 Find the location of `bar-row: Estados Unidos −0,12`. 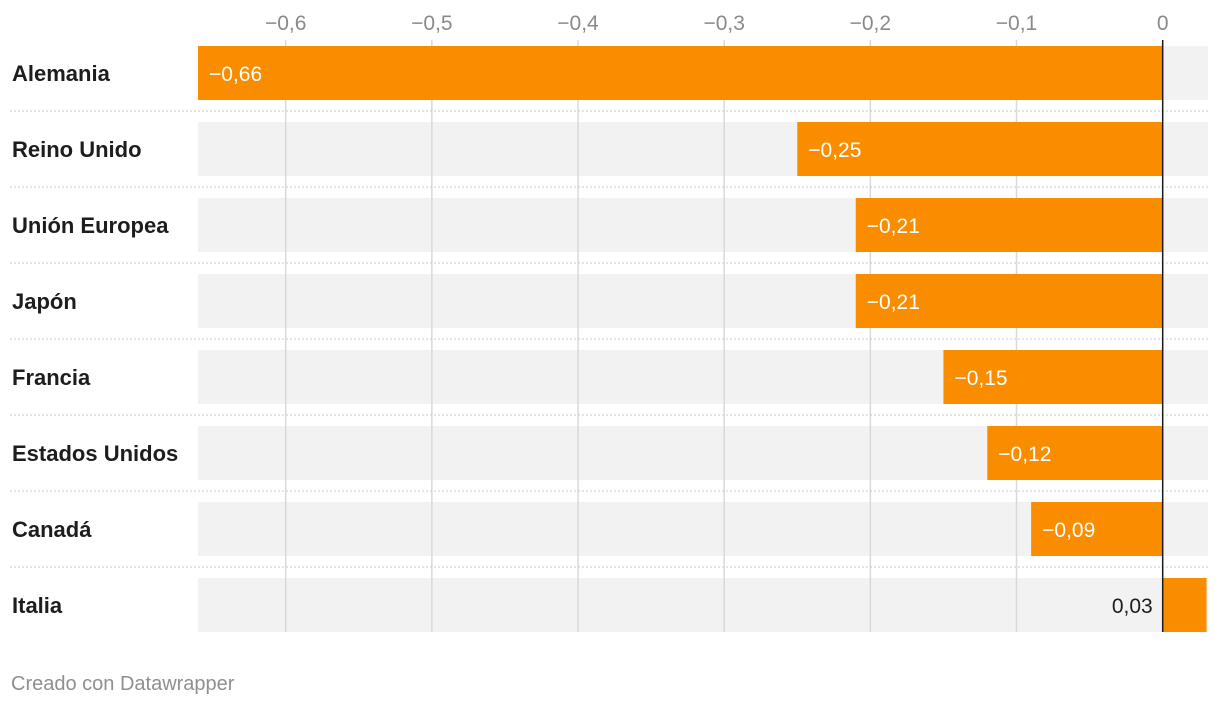

bar-row: Estados Unidos −0,12 is located at coordinates (609, 453).